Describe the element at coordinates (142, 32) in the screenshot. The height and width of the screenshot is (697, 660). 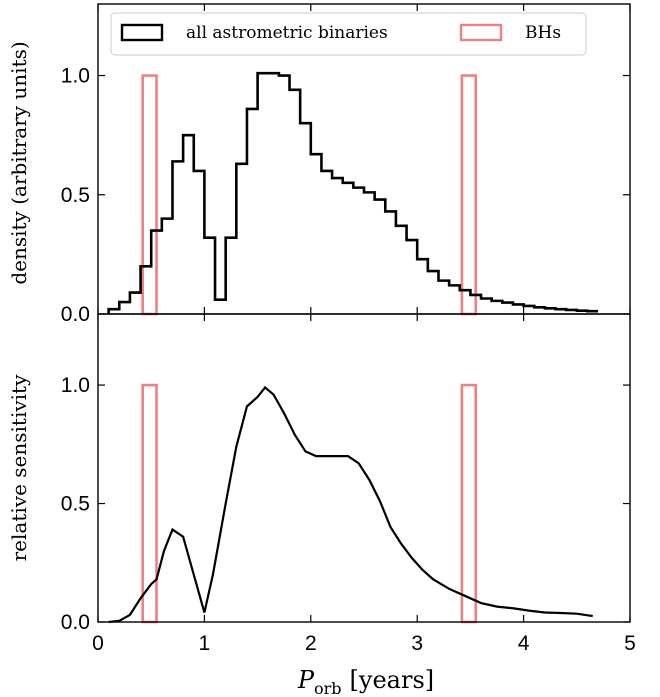
I see `legend-swatch-all-astrometric-binaries` at that location.